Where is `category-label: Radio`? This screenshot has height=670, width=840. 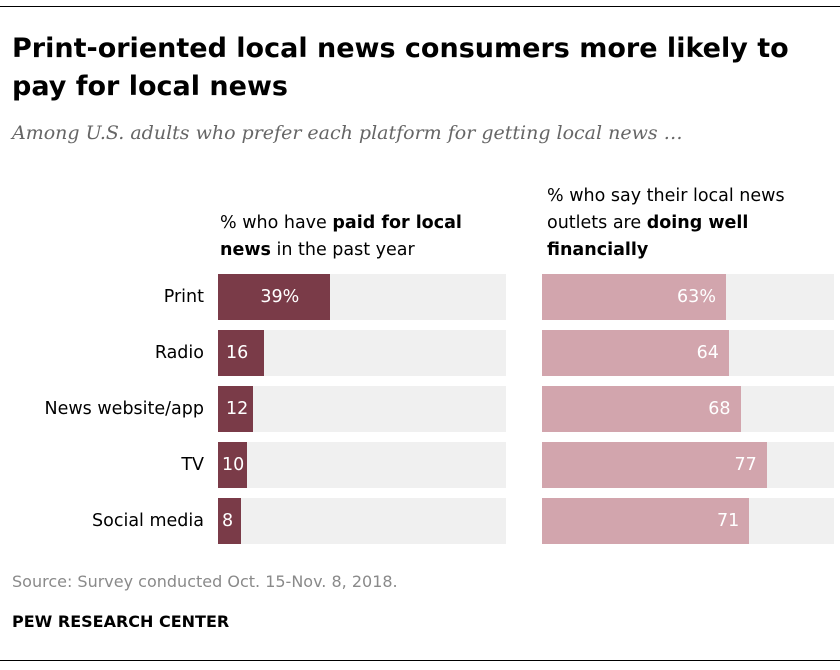 category-label: Radio is located at coordinates (179, 353).